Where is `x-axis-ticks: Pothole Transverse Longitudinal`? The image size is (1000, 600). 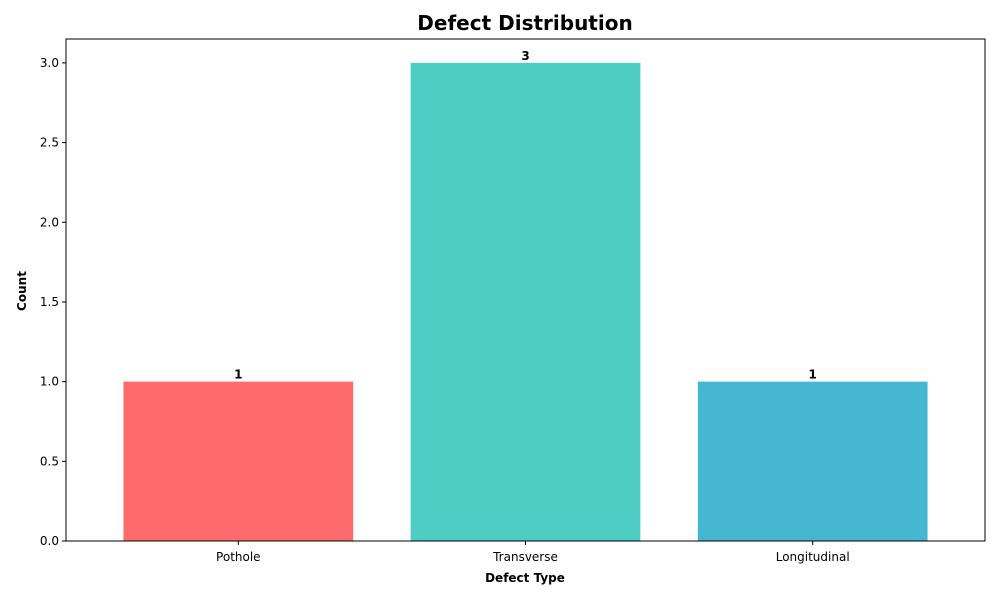
x-axis-ticks: Pothole Transverse Longitudinal is located at coordinates (533, 552).